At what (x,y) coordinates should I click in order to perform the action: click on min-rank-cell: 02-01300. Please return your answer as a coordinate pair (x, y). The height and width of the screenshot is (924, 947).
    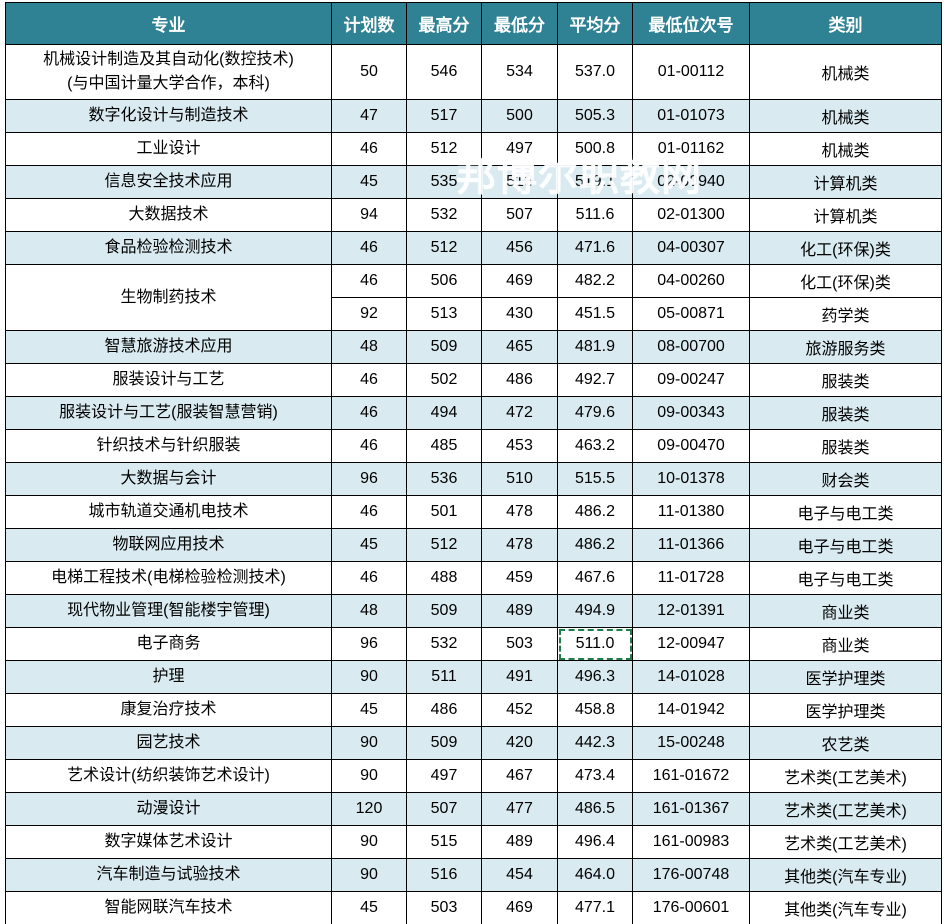
    Looking at the image, I should click on (691, 215).